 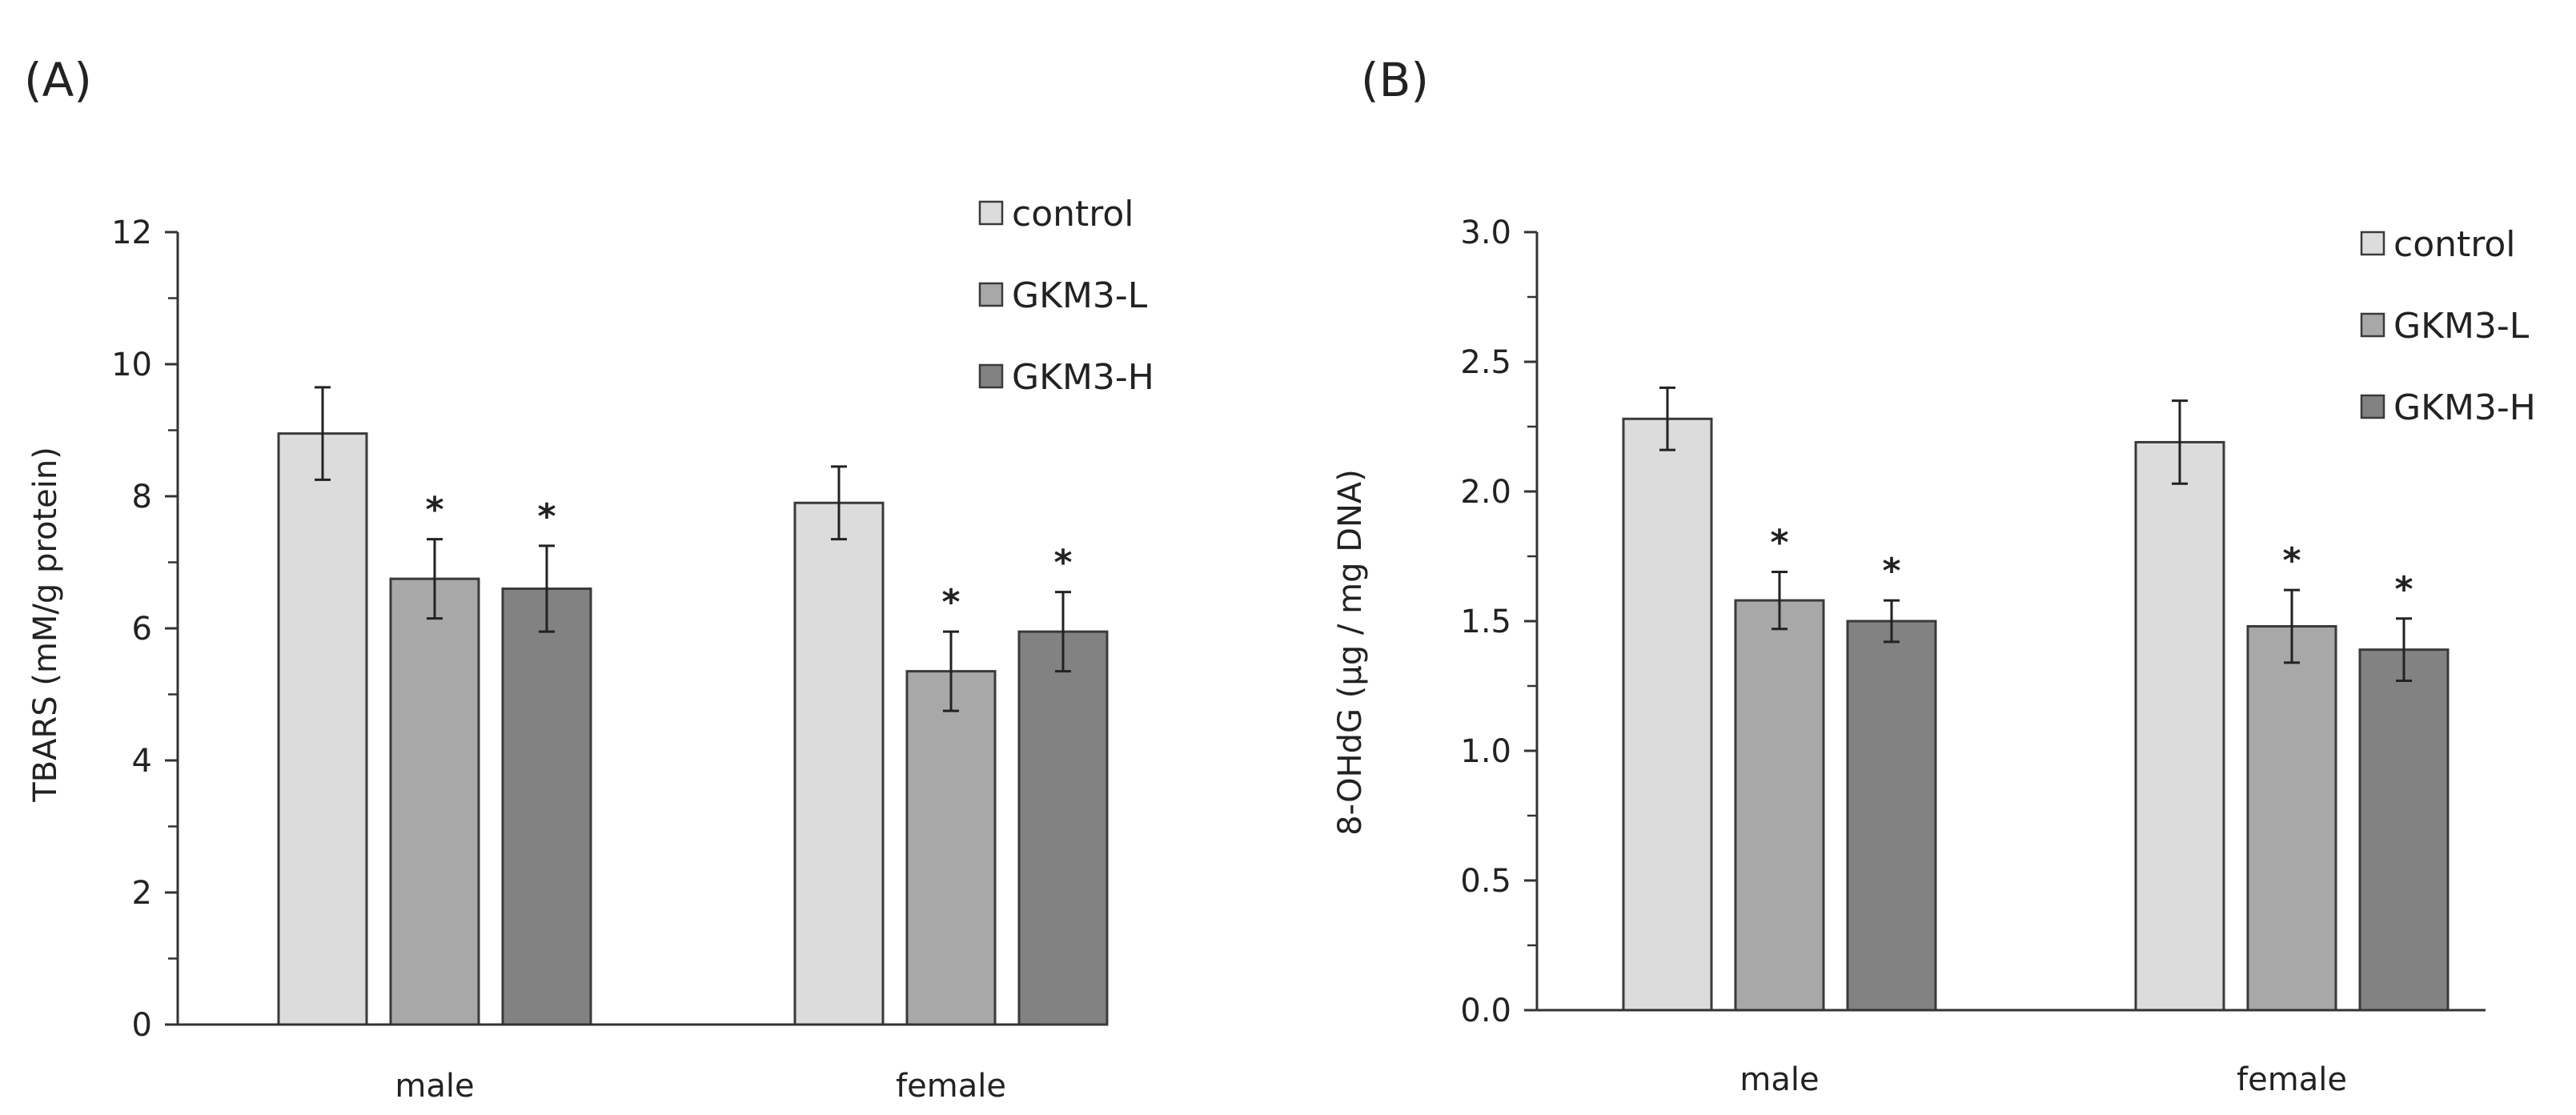 I want to click on y-tick-label: 0, so click(x=142, y=1026).